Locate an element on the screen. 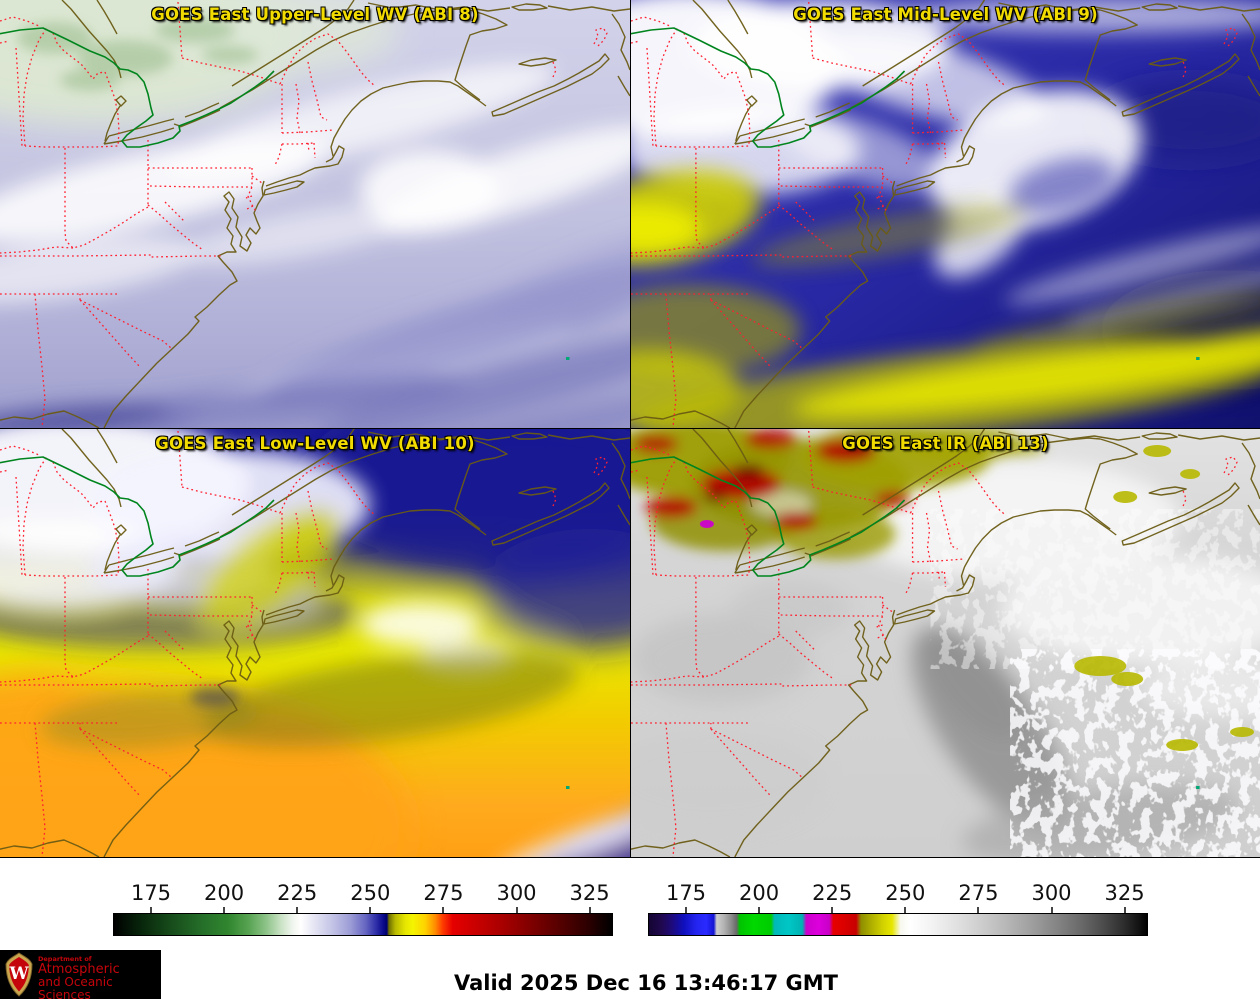  panel-divider-vertical is located at coordinates (630, 429).